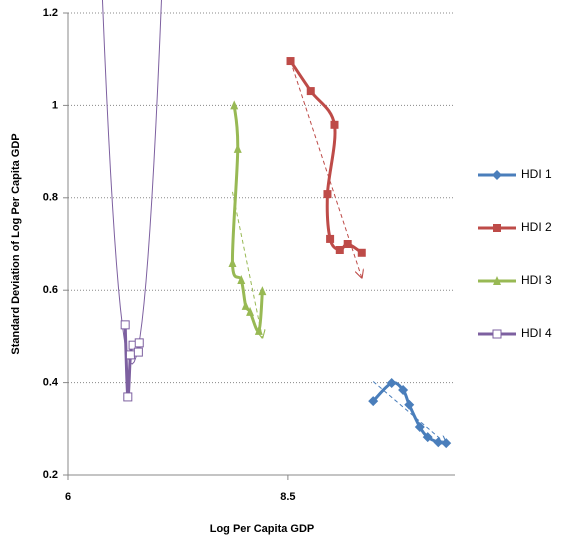 This screenshot has height=546, width=584. I want to click on legend-label: HDI 2, so click(536, 227).